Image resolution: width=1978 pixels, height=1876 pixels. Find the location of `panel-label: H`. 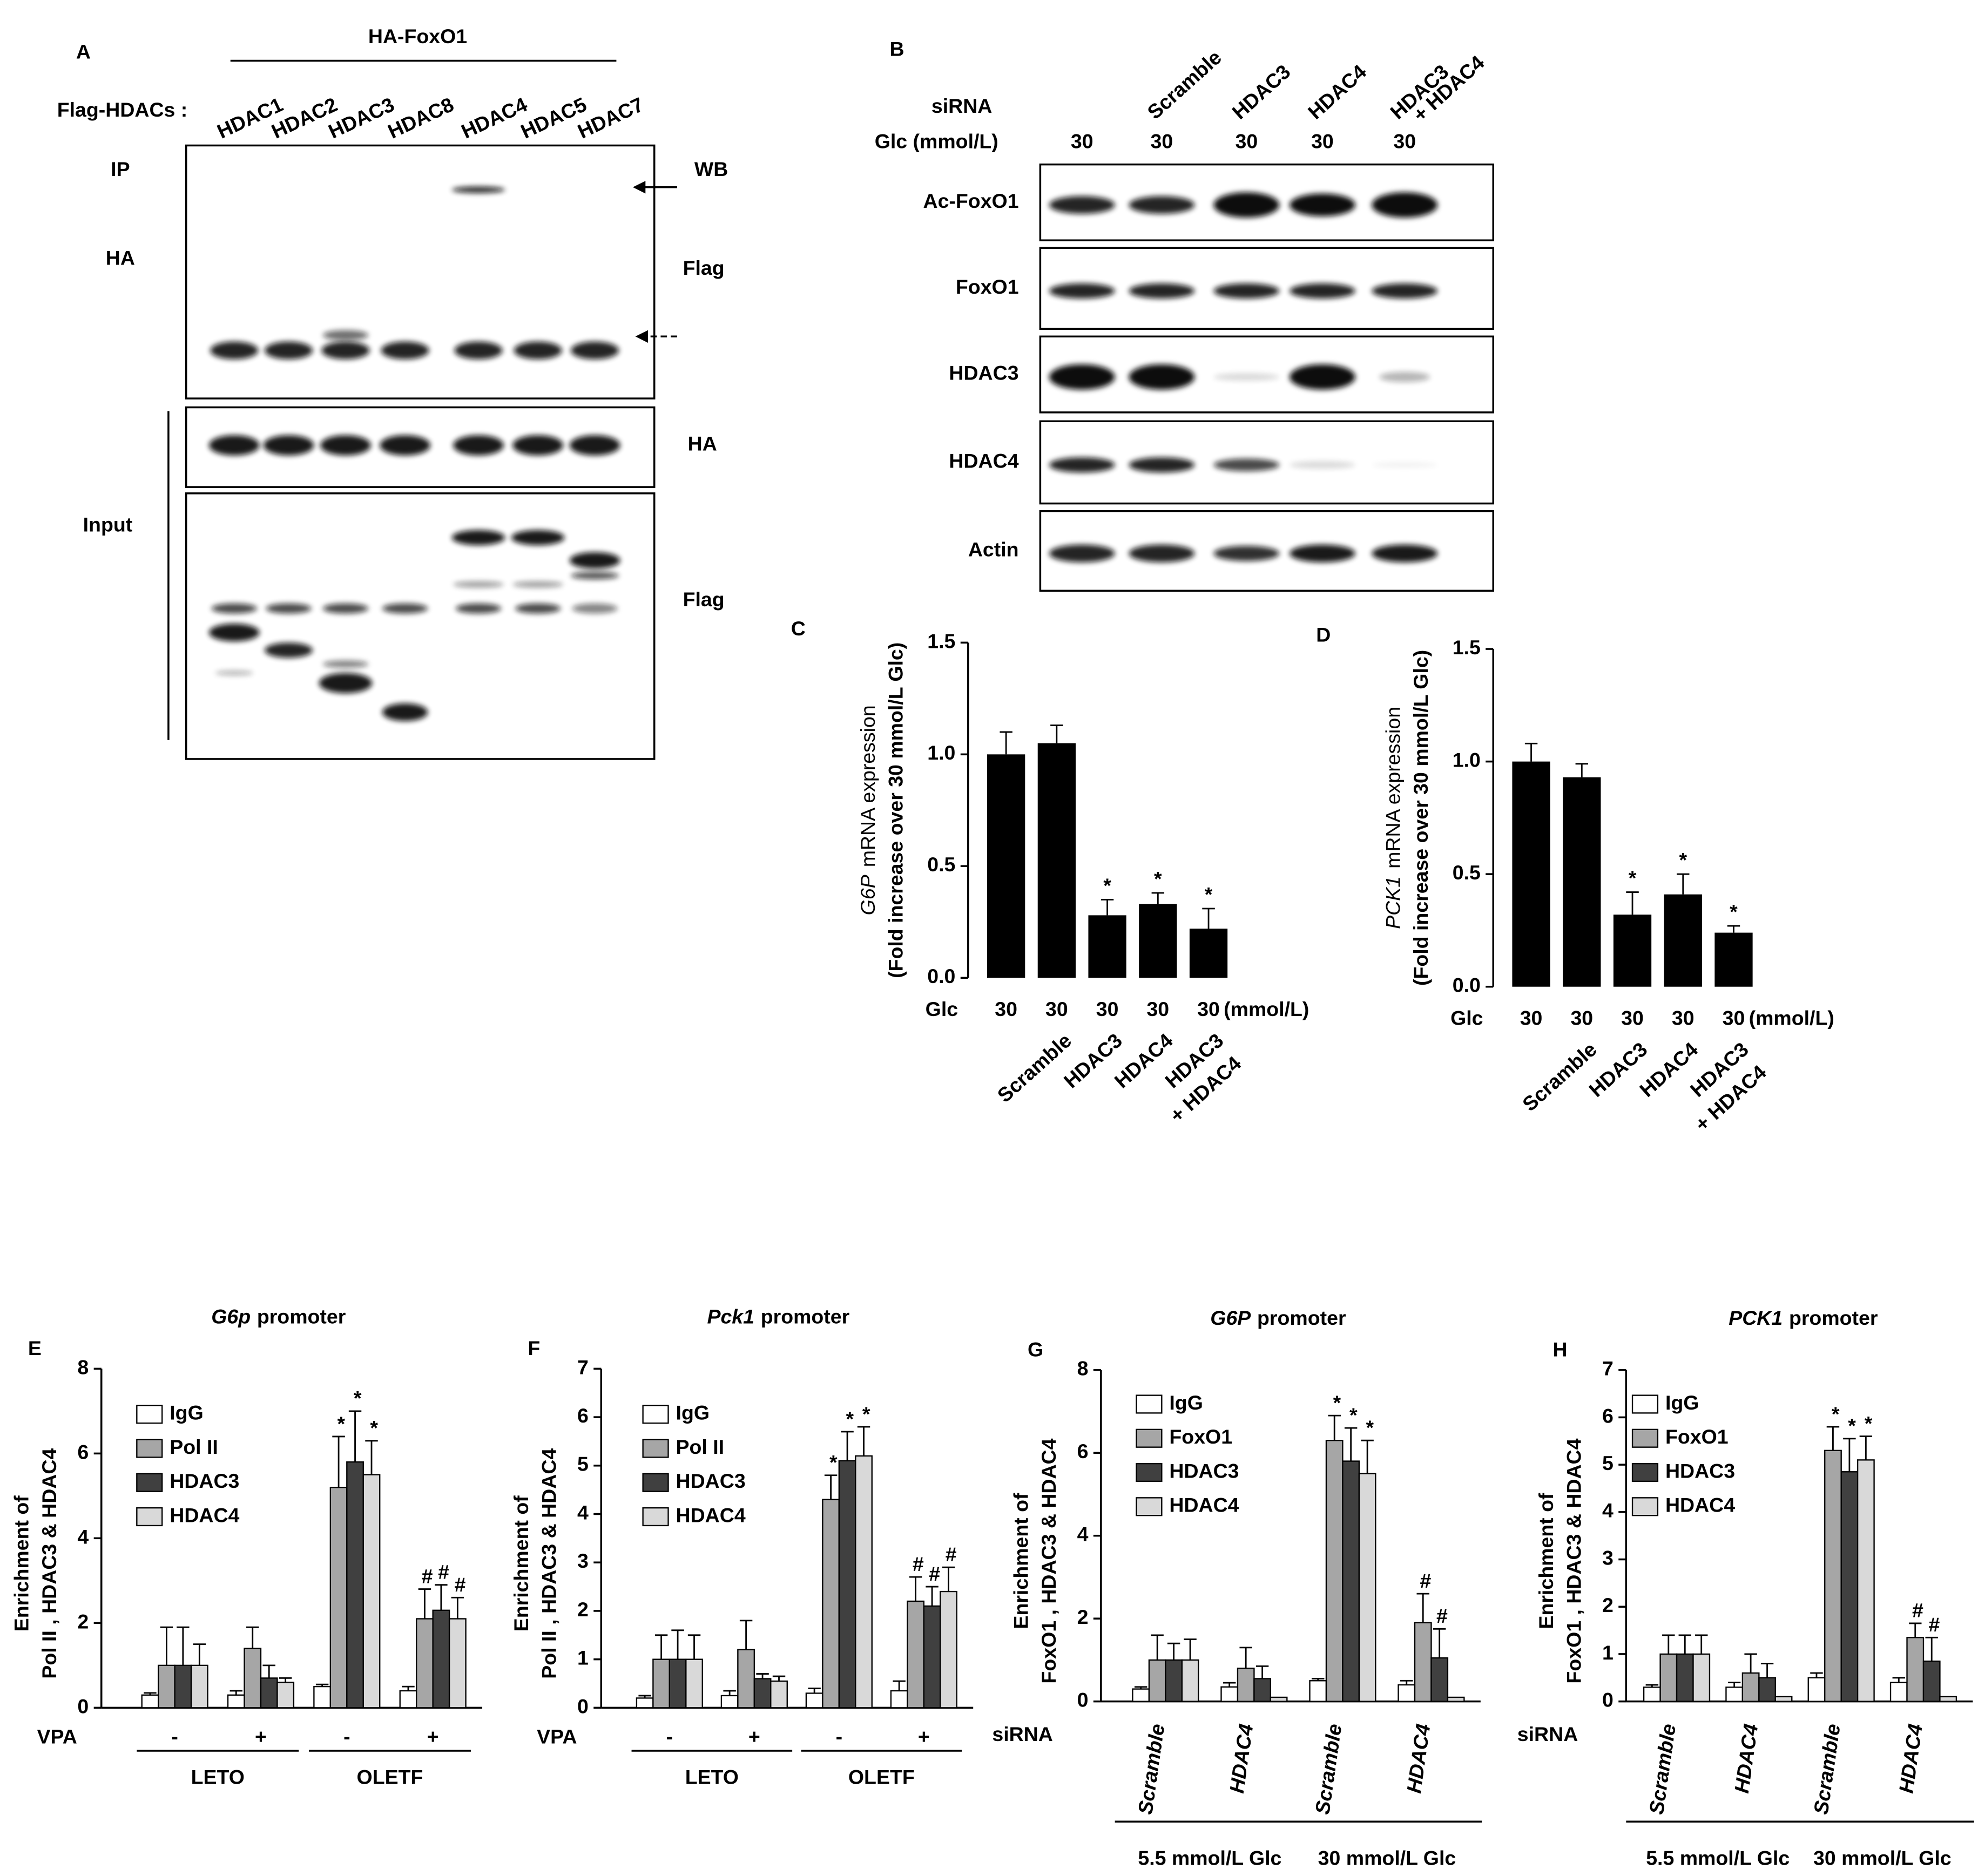

panel-label: H is located at coordinates (1559, 1349).